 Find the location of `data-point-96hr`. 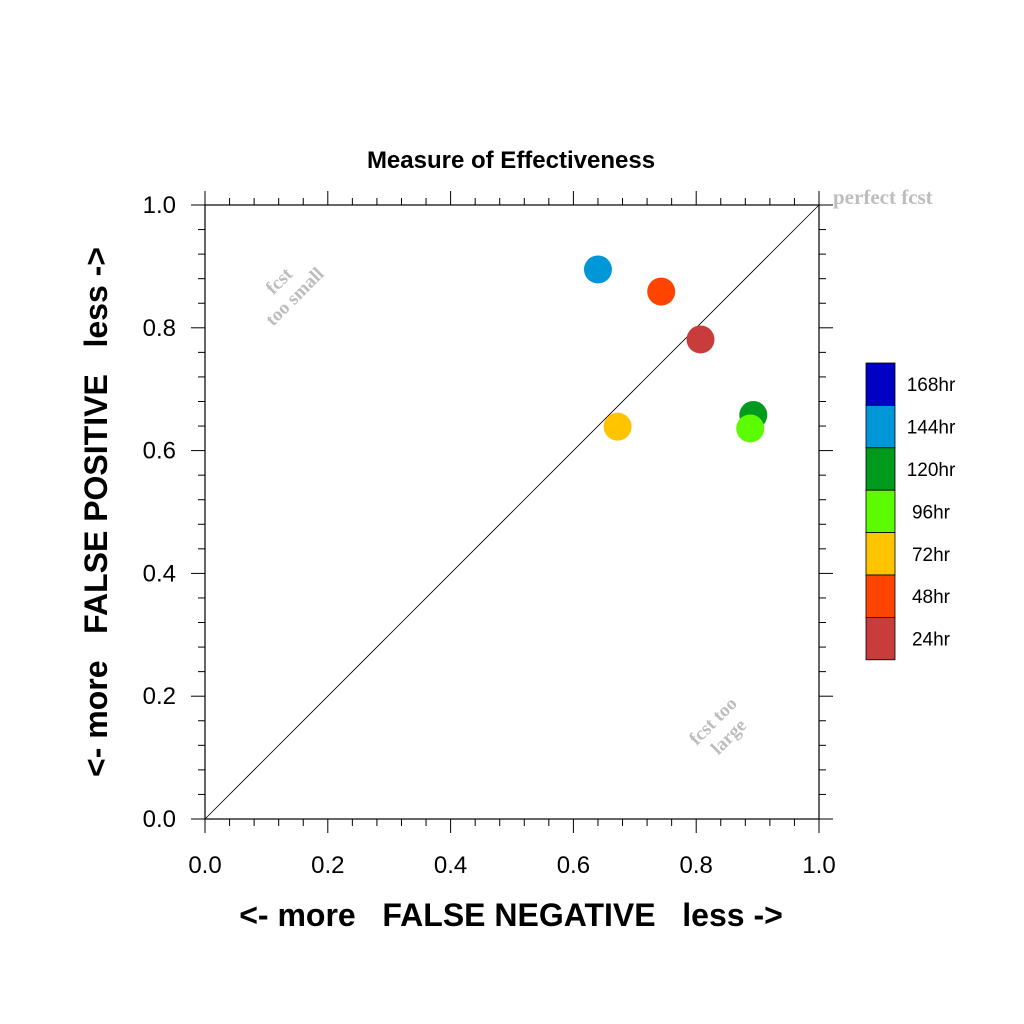

data-point-96hr is located at coordinates (750, 428).